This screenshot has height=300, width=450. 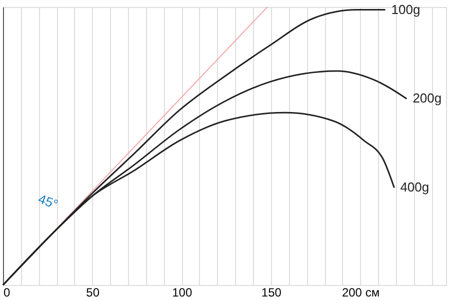 What do you see at coordinates (182, 293) in the screenshot?
I see `x-tick-label: 100` at bounding box center [182, 293].